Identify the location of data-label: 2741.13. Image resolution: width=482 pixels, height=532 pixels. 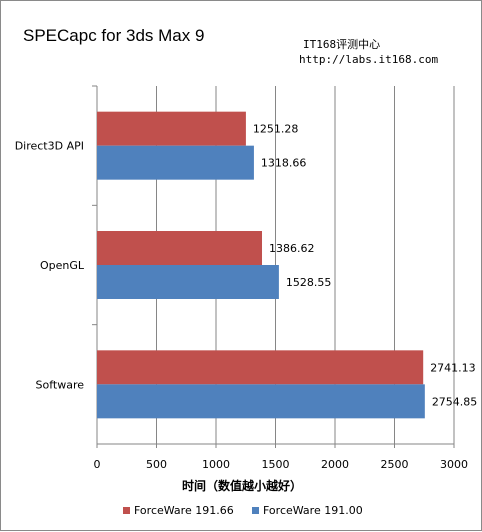
(453, 367).